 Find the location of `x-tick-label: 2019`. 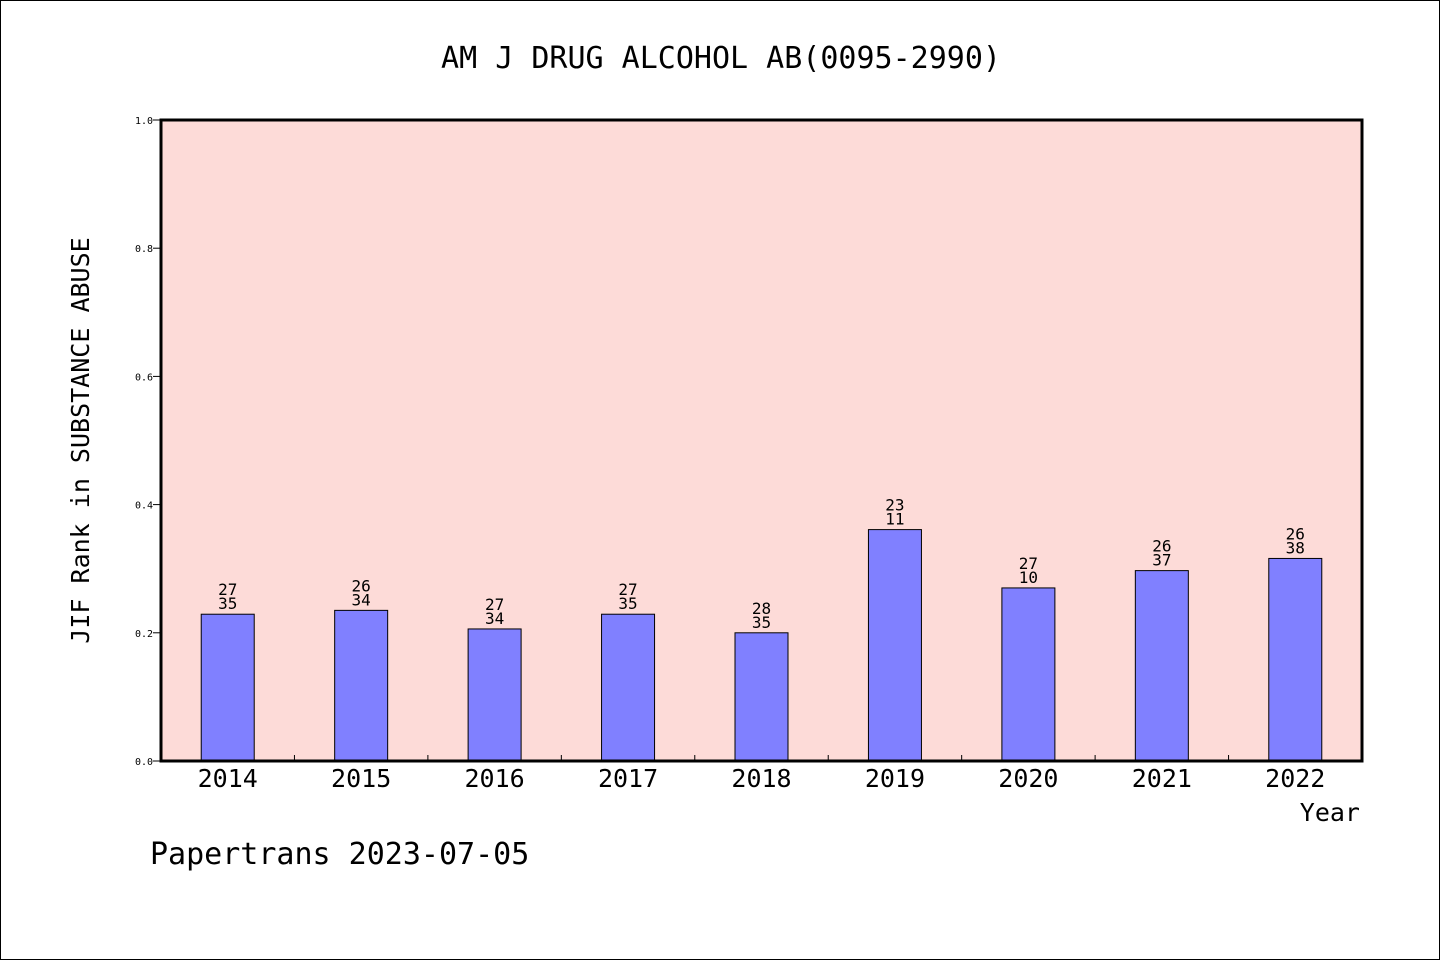

x-tick-label: 2019 is located at coordinates (895, 778).